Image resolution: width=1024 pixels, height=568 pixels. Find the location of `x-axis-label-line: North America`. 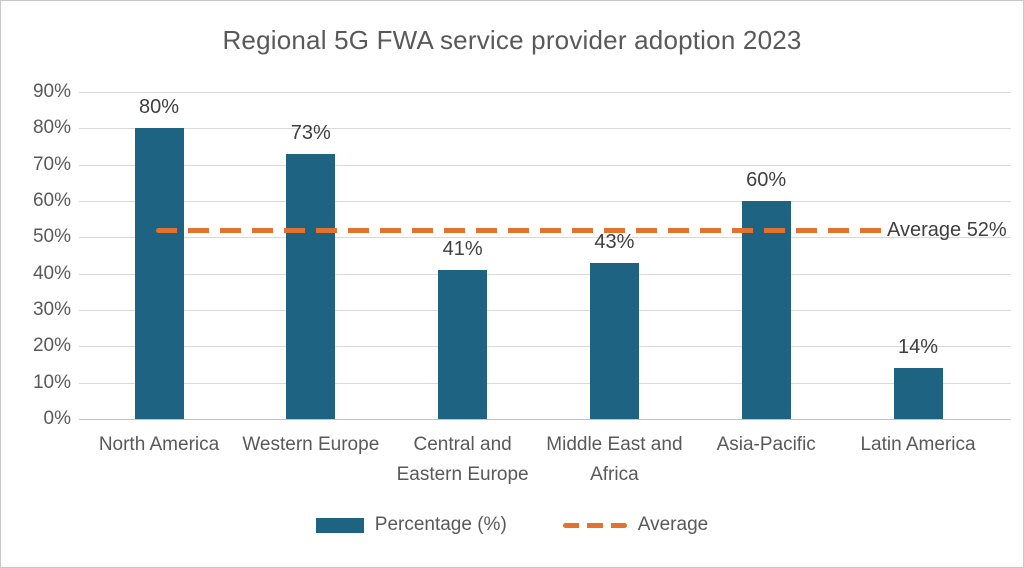

x-axis-label-line: North America is located at coordinates (159, 444).